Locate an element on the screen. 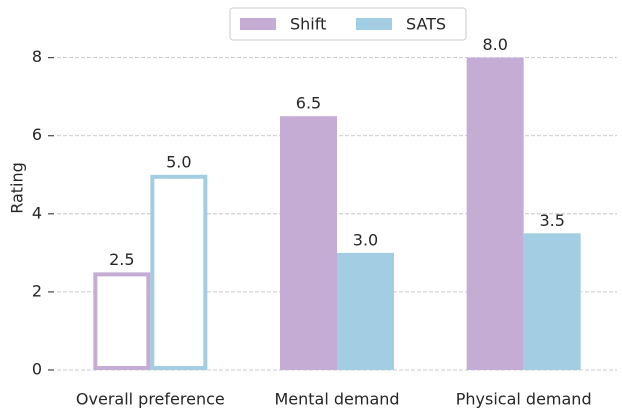  y-tick-label: 2 is located at coordinates (37, 290).